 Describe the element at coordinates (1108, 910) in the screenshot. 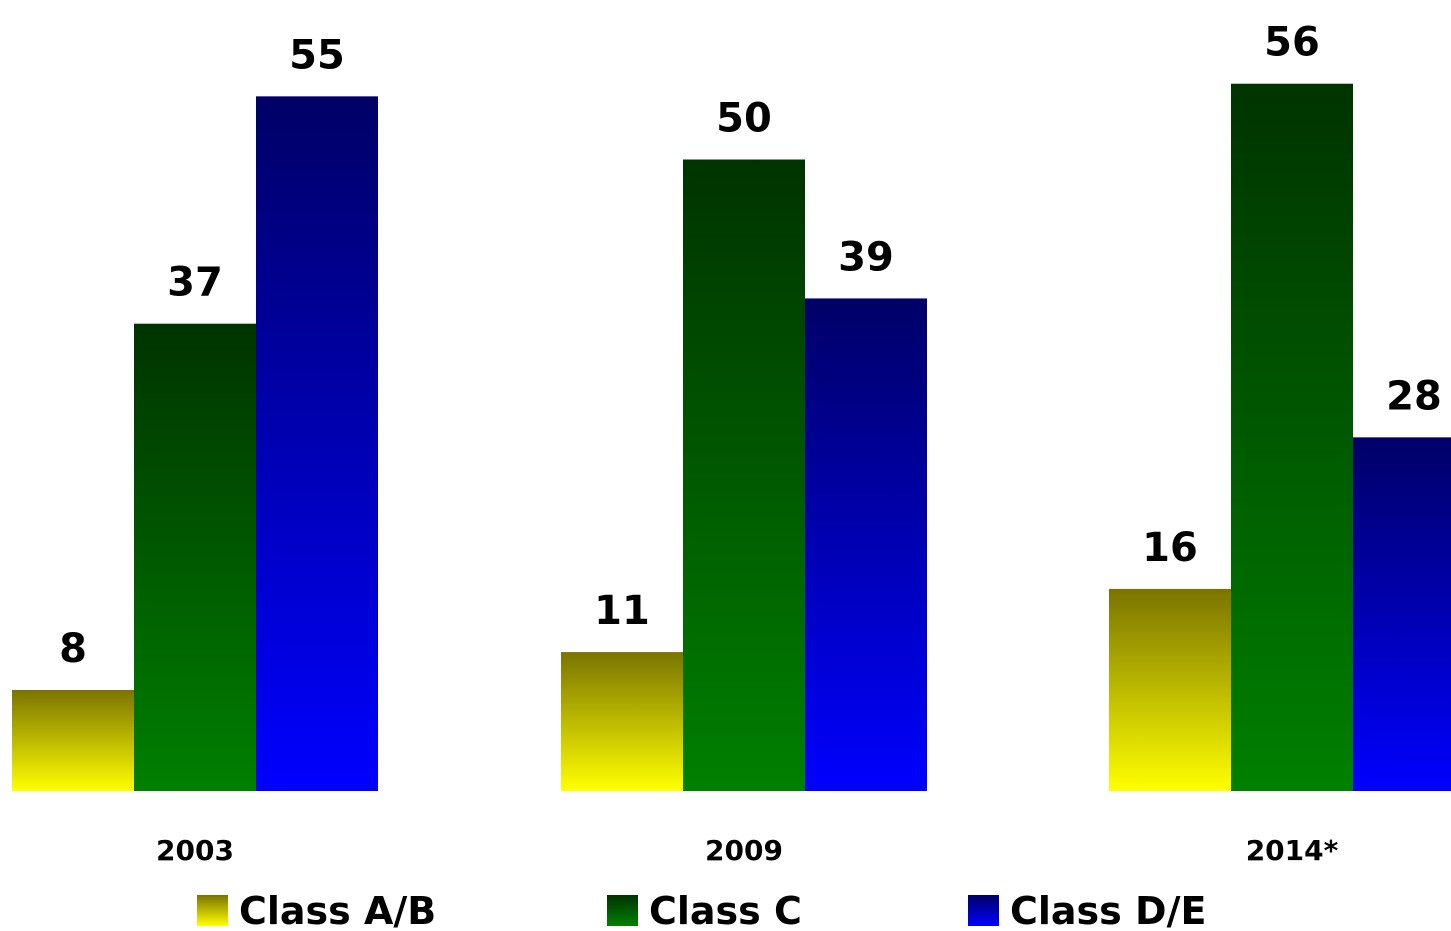

I see `legend-label-class-d-e: Class D/E` at that location.